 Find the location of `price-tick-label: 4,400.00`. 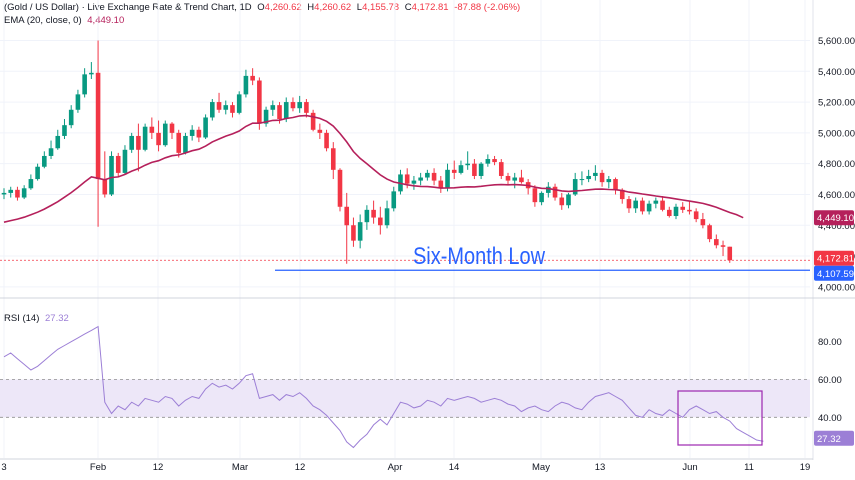

price-tick-label: 4,400.00 is located at coordinates (836, 226).